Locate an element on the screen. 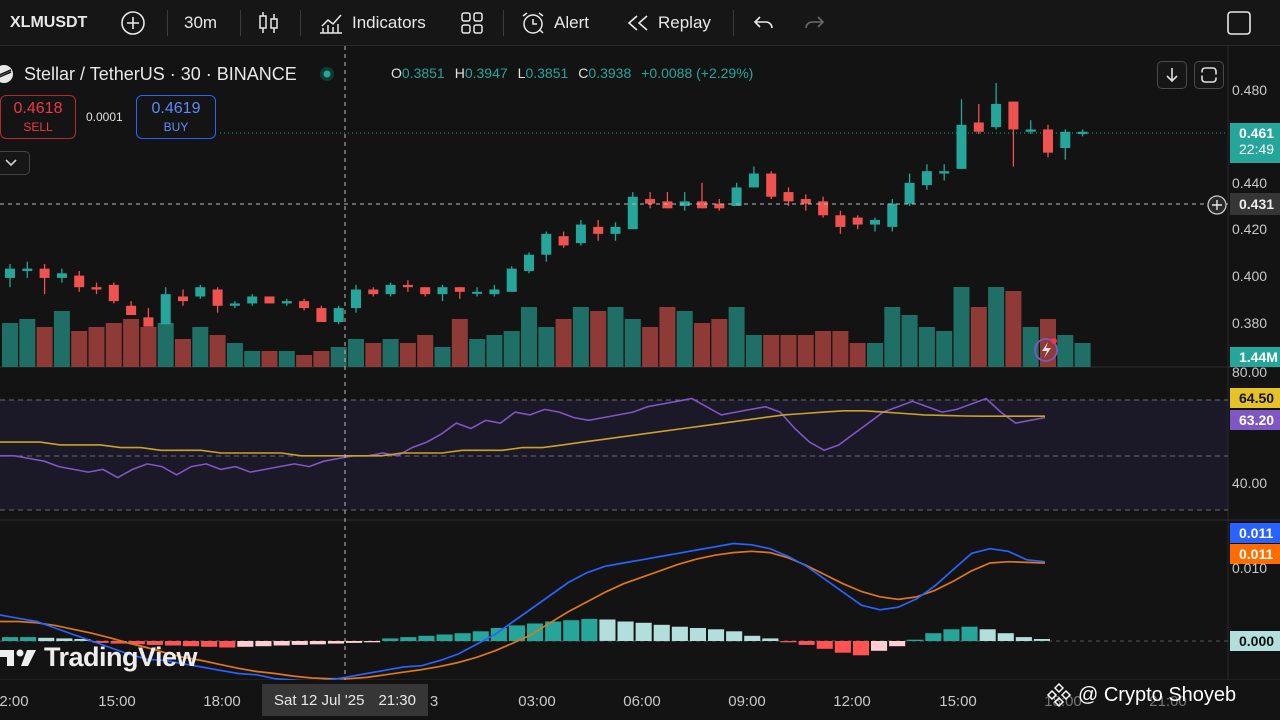  indicators-button: Indicators is located at coordinates (372, 23).